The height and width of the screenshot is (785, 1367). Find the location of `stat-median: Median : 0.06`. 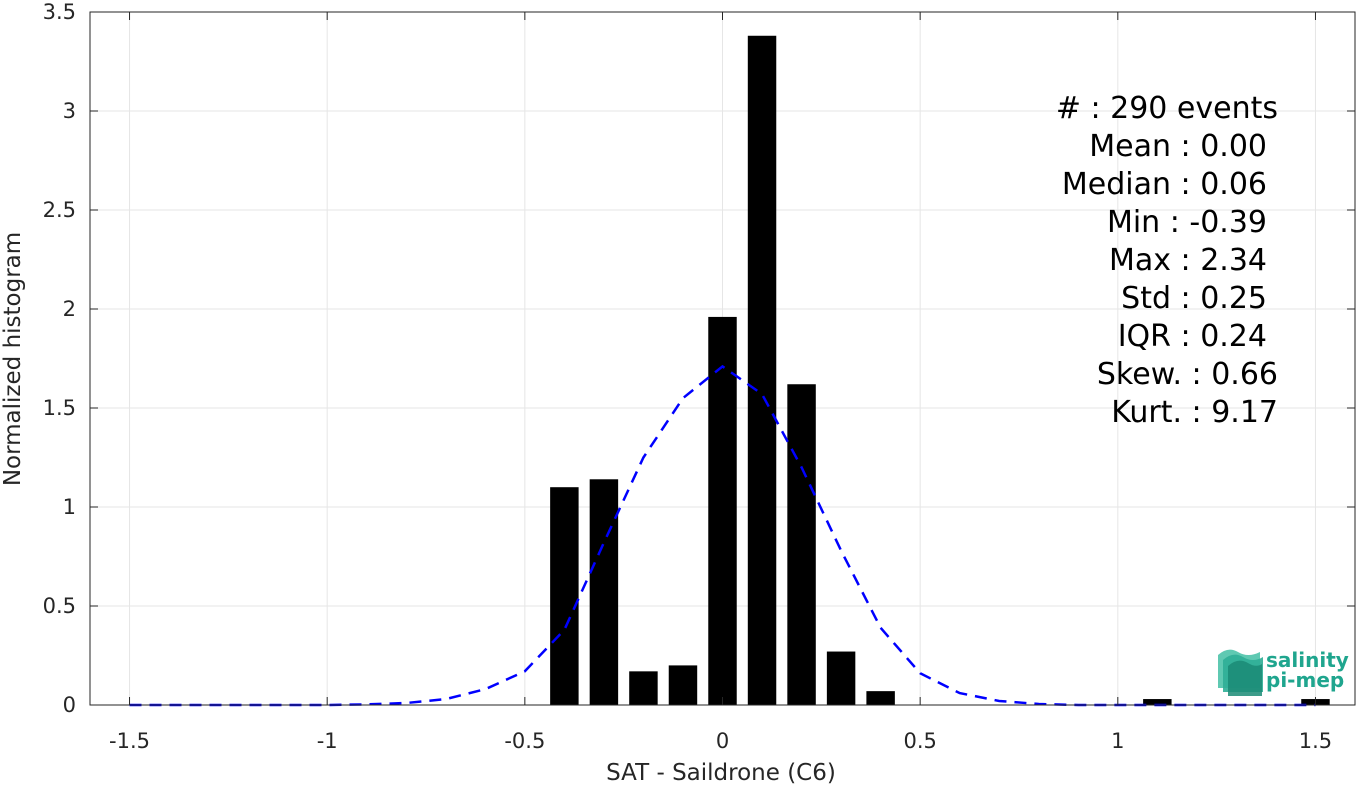

stat-median: Median : 0.06 is located at coordinates (1164, 184).